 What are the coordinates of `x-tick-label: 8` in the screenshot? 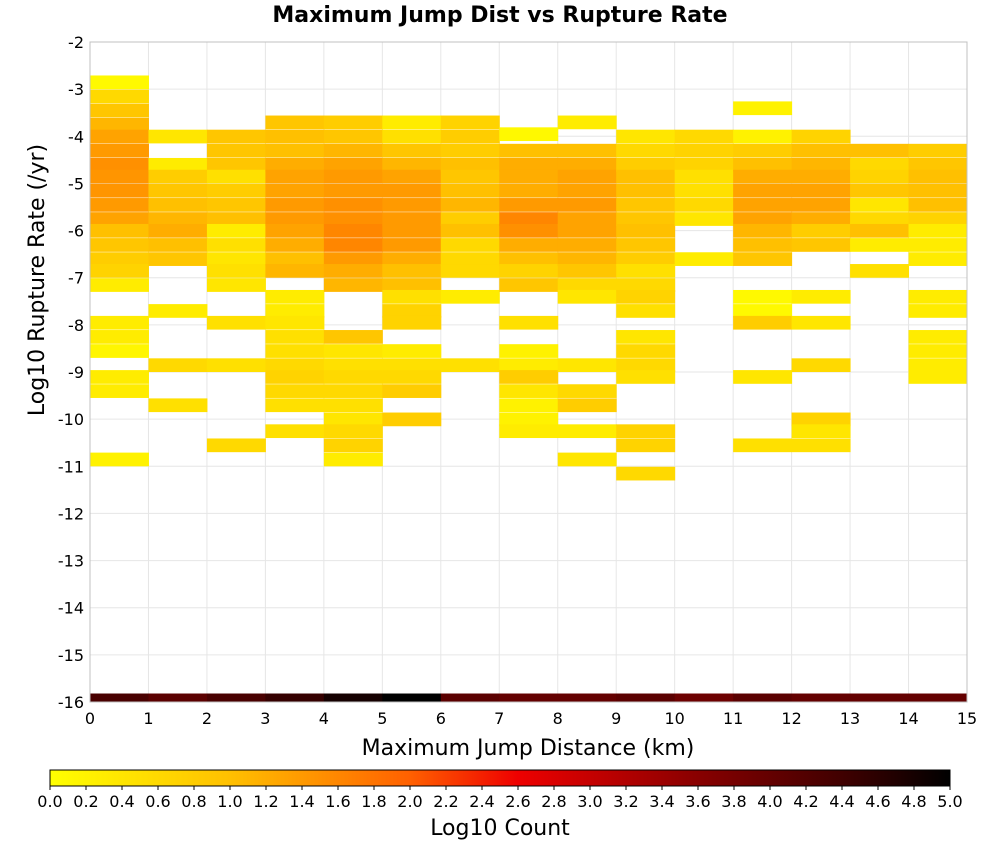 It's located at (558, 718).